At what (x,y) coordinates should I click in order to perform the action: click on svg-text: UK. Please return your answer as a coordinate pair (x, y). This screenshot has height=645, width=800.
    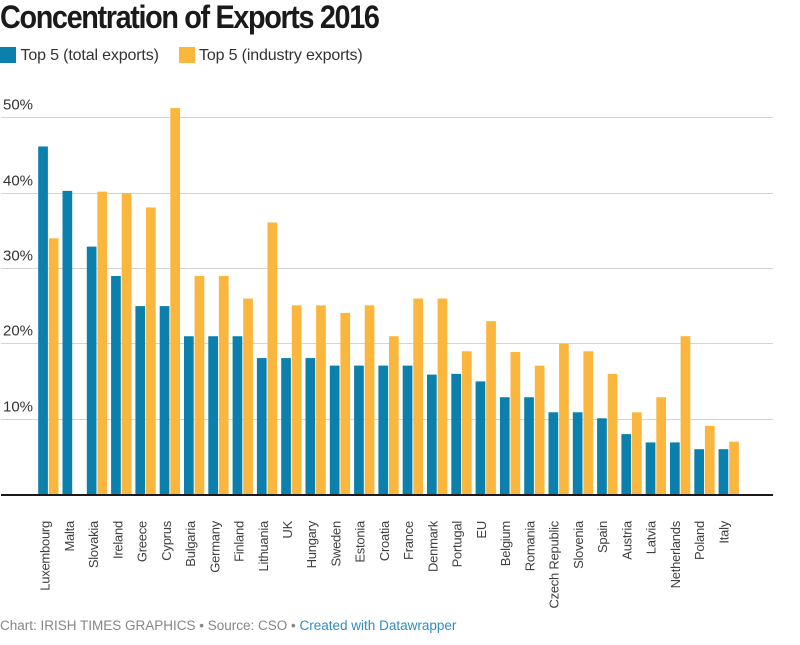
    Looking at the image, I should click on (287, 529).